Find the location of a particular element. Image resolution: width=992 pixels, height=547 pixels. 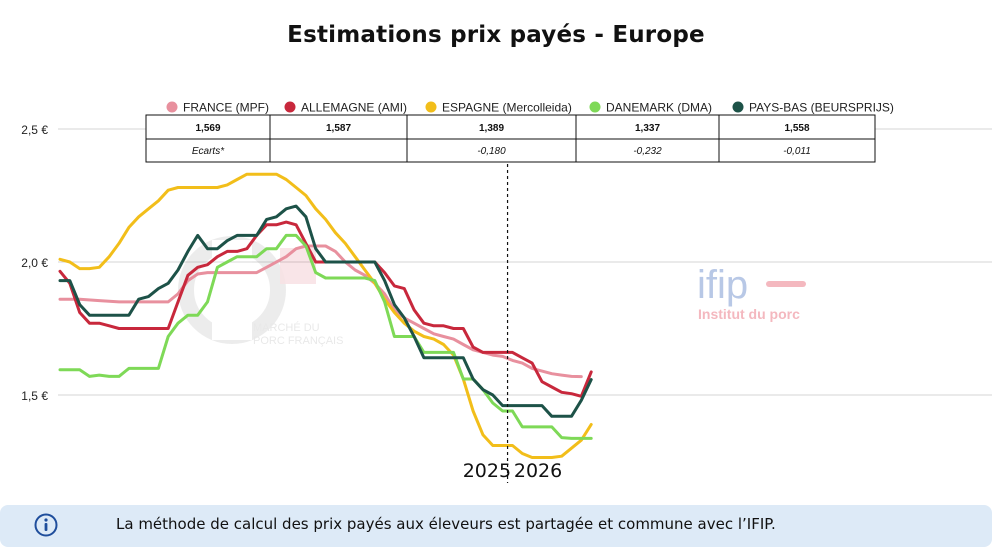

info-icon is located at coordinates (46, 525).